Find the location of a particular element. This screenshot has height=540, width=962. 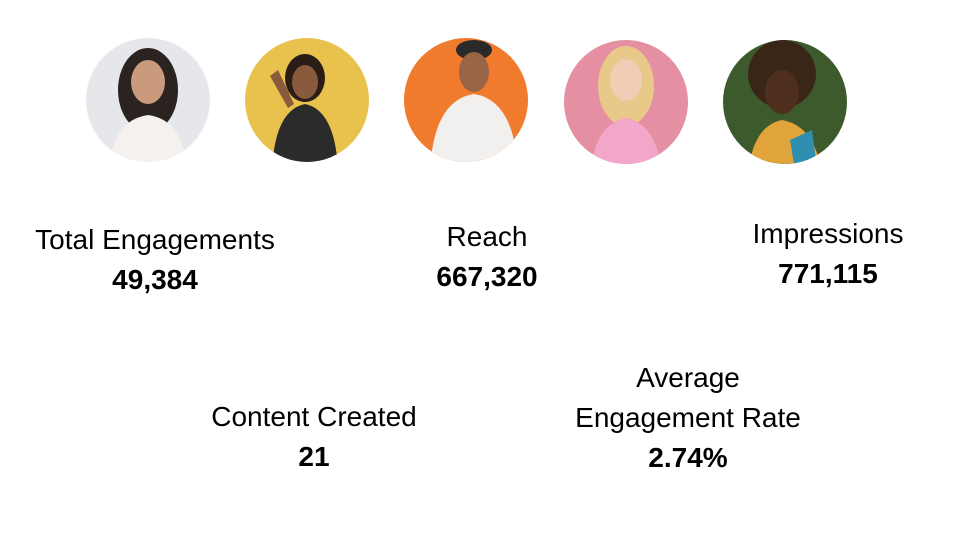

metric-value: 49,384 is located at coordinates (155, 279).